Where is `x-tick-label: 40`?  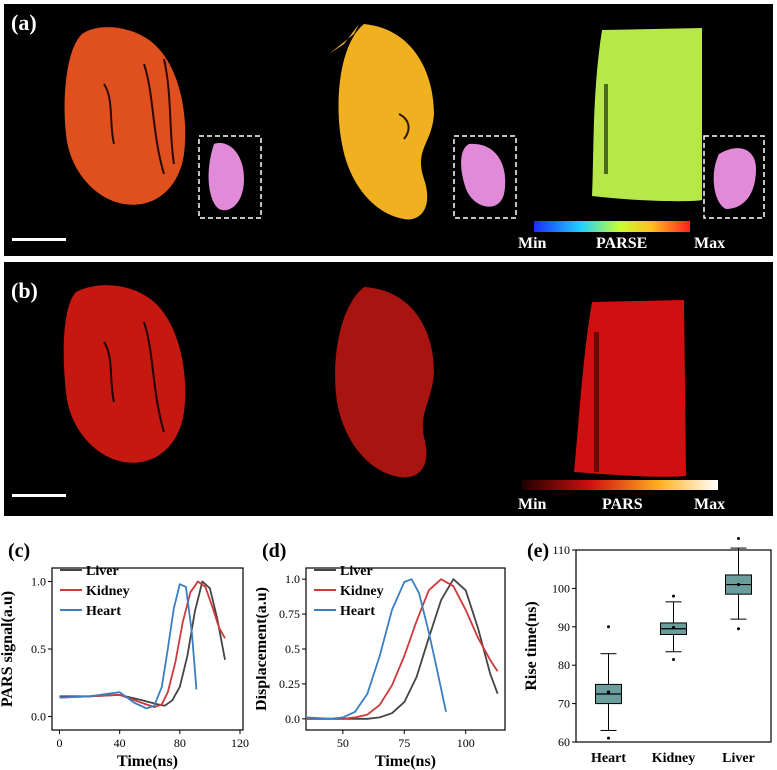 x-tick-label: 40 is located at coordinates (120, 743).